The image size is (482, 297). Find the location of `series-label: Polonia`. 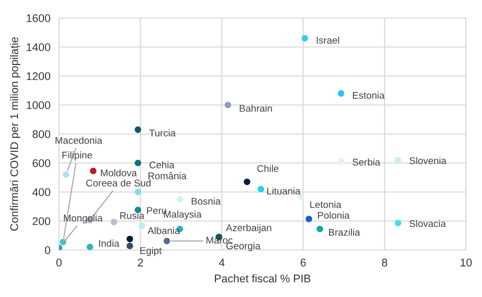

series-label: Polonia is located at coordinates (334, 215).